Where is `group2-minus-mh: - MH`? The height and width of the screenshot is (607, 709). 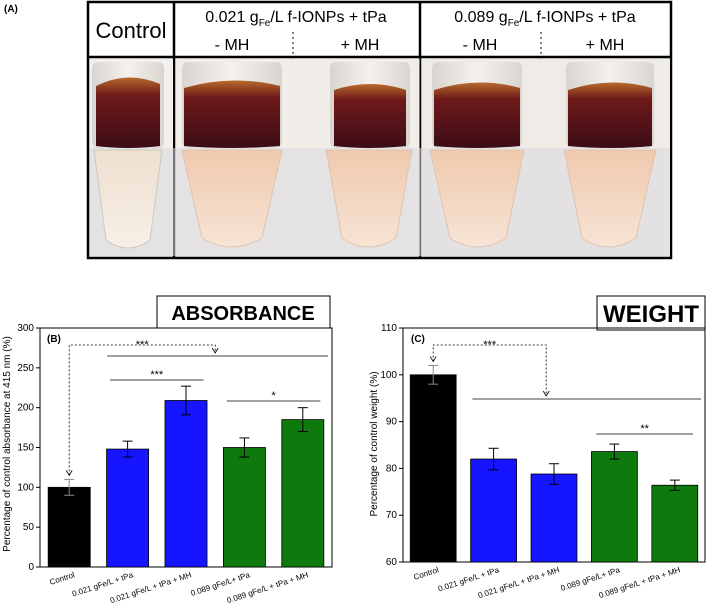
group2-minus-mh: - MH is located at coordinates (480, 45).